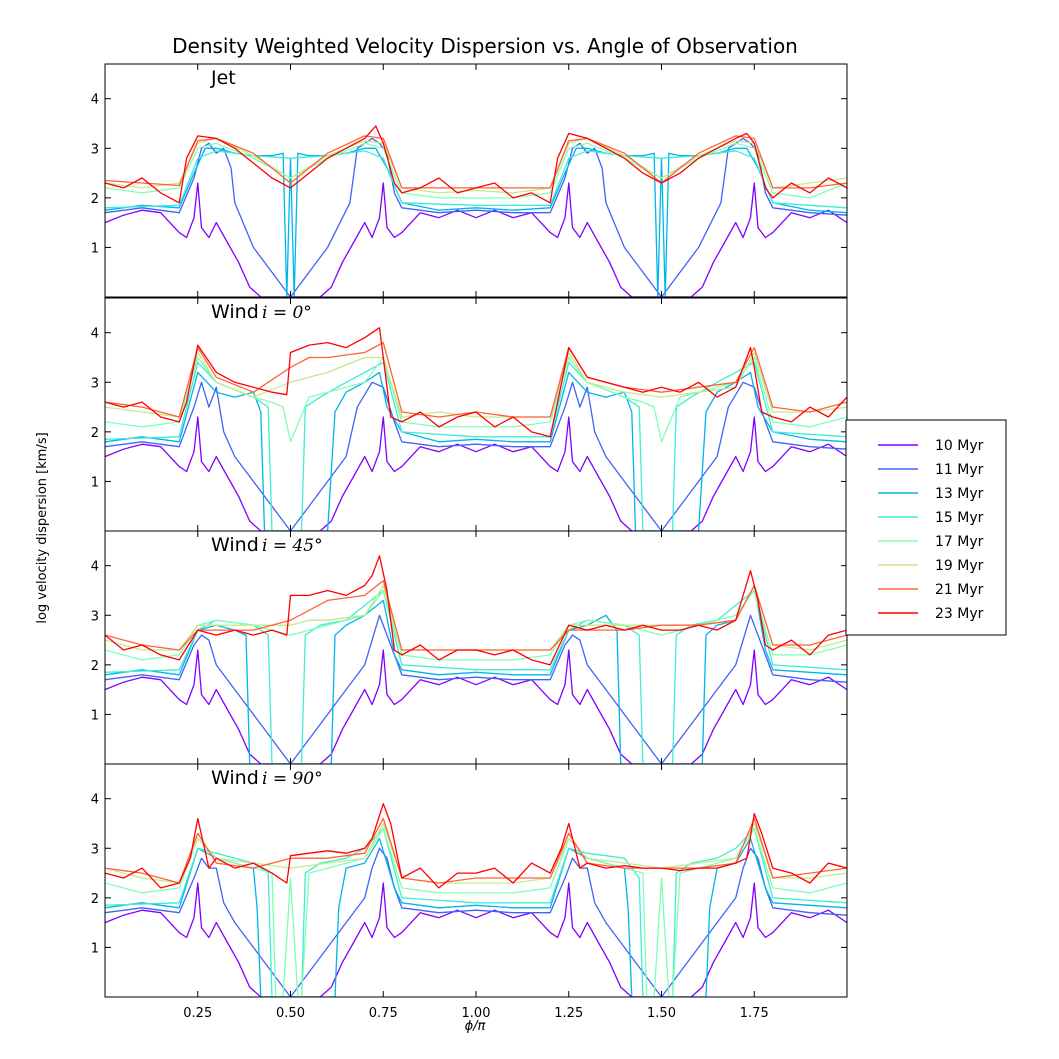 The image size is (1059, 1059). What do you see at coordinates (292, 779) in the screenshot?
I see `panel-label-math: i = 90°` at bounding box center [292, 779].